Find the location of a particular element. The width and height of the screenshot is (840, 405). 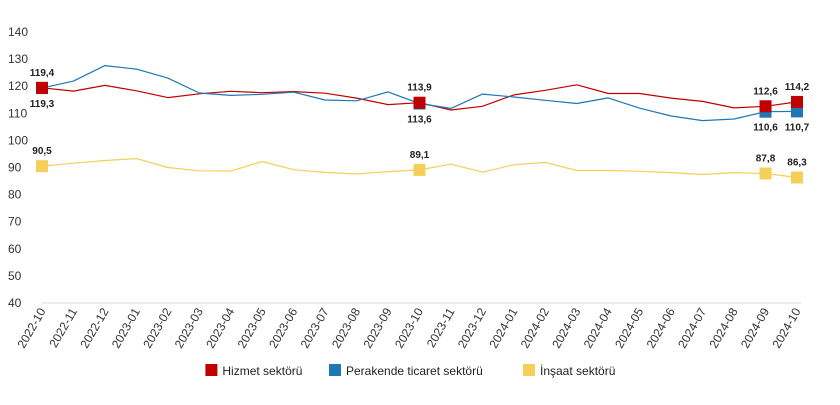

data-label: 86,3 is located at coordinates (797, 163).